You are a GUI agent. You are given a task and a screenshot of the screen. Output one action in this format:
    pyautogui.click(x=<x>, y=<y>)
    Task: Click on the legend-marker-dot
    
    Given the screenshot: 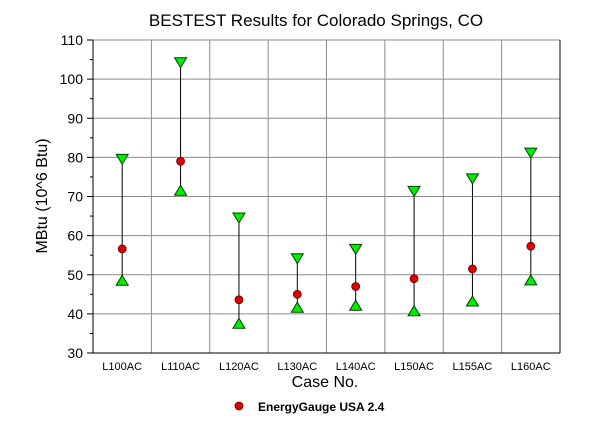 What is the action you would take?
    pyautogui.click(x=239, y=406)
    